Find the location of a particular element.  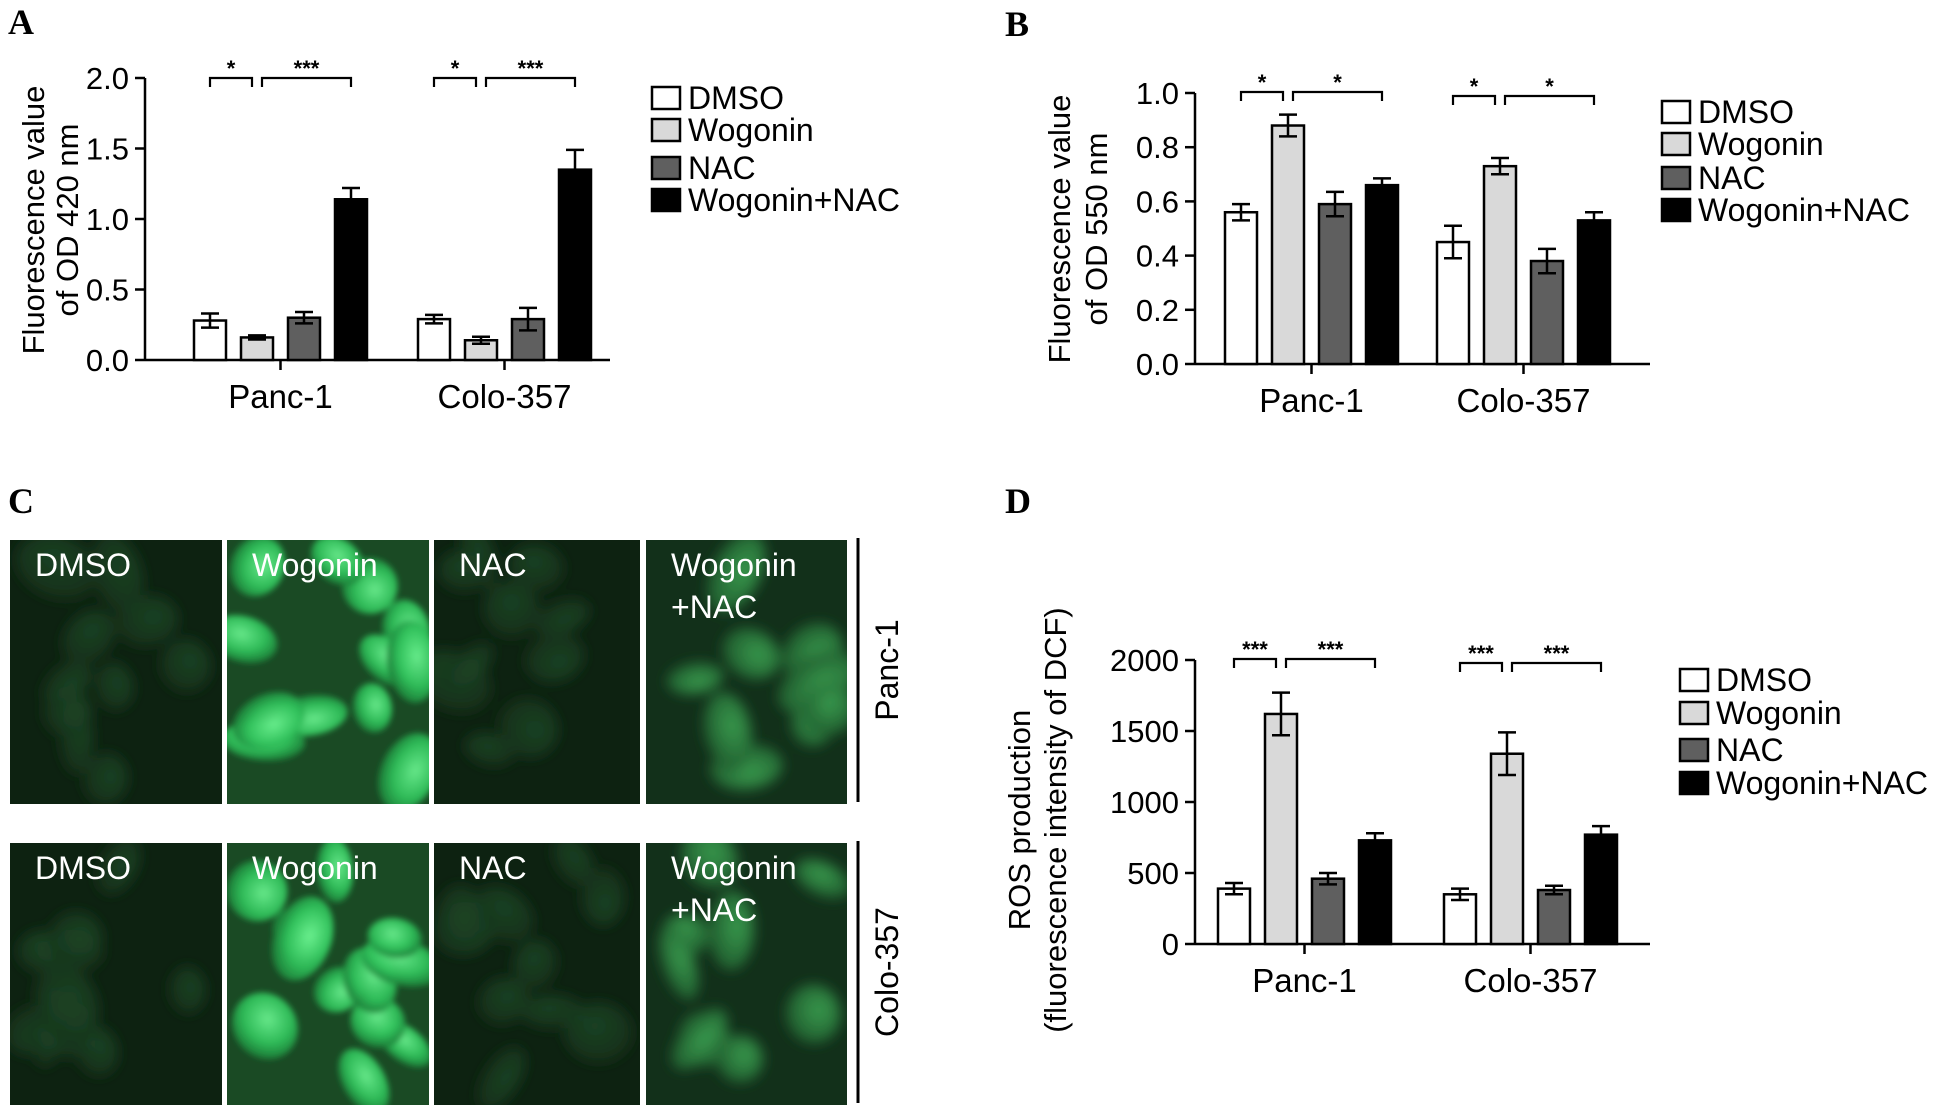

row-cell-line-label: Colo-357 is located at coordinates (887, 972).